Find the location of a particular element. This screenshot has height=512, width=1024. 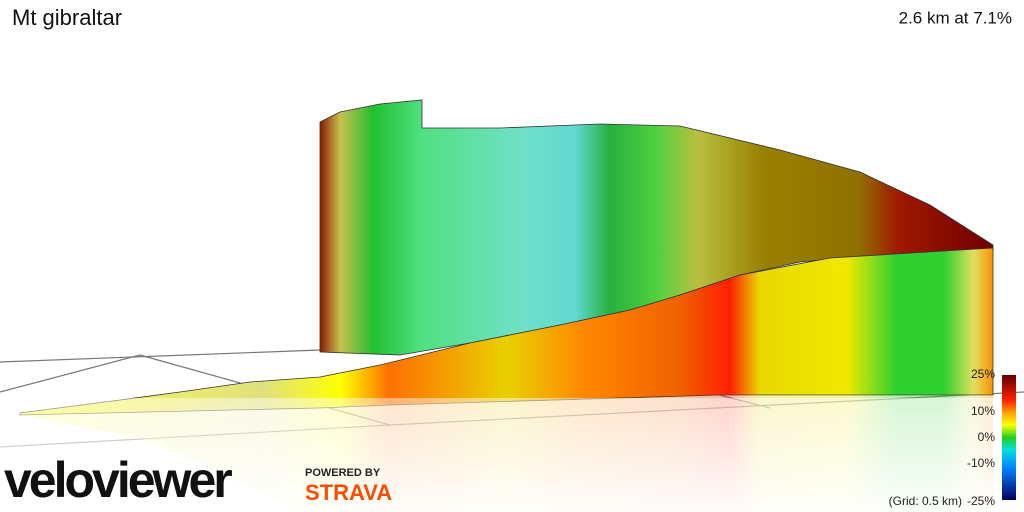

legend-label: 0% is located at coordinates (987, 437).